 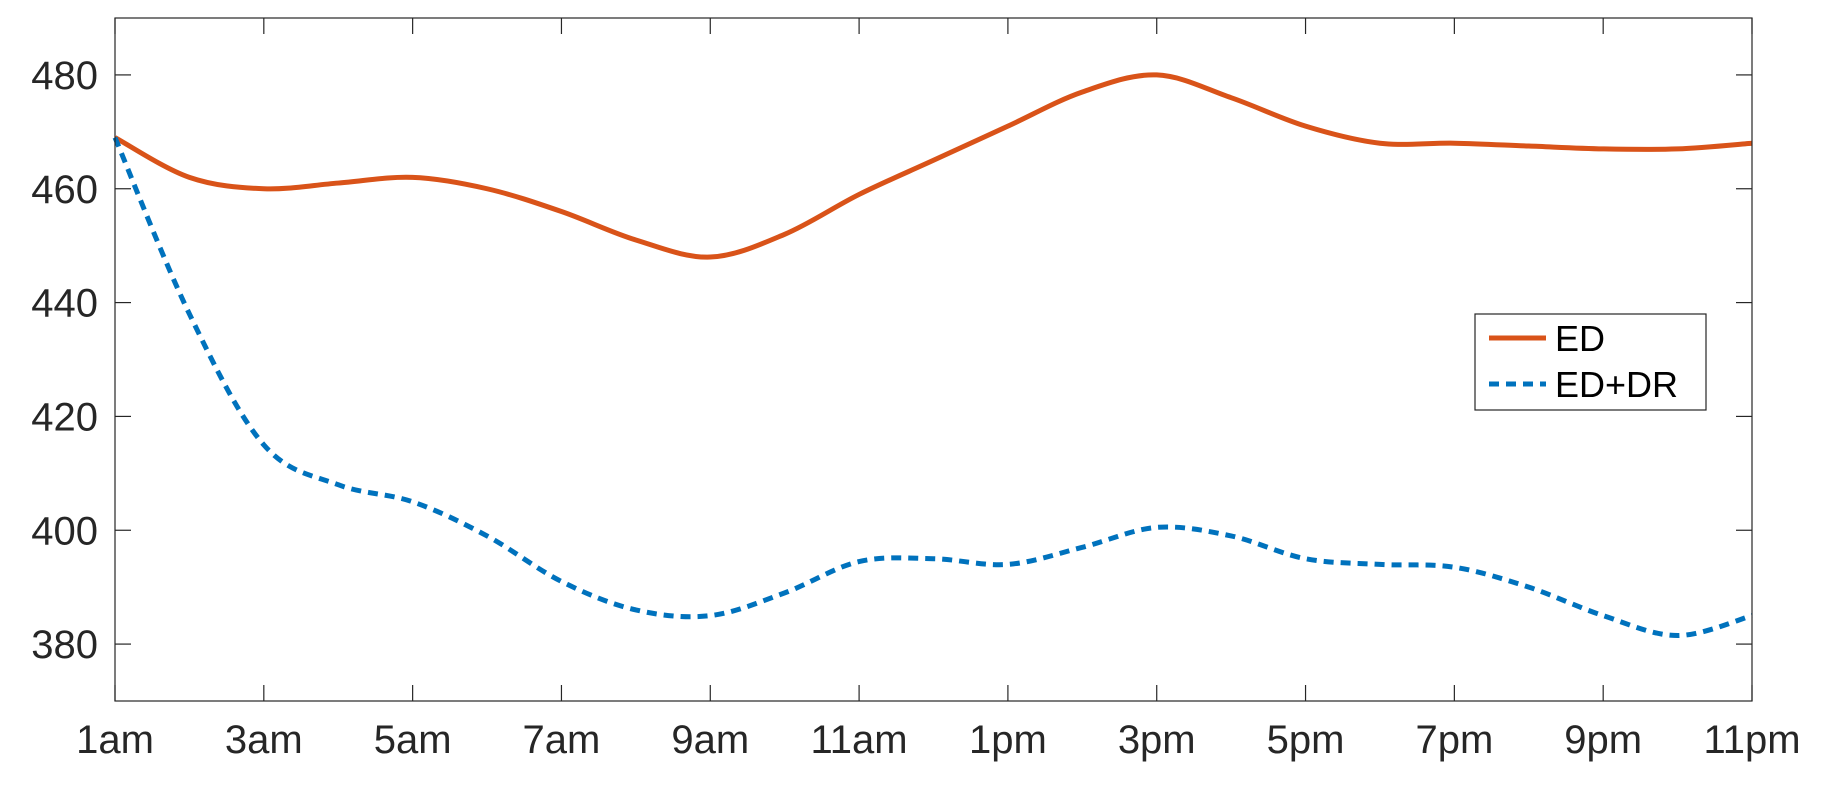 What do you see at coordinates (1306, 740) in the screenshot?
I see `x-tick-label: 5pm` at bounding box center [1306, 740].